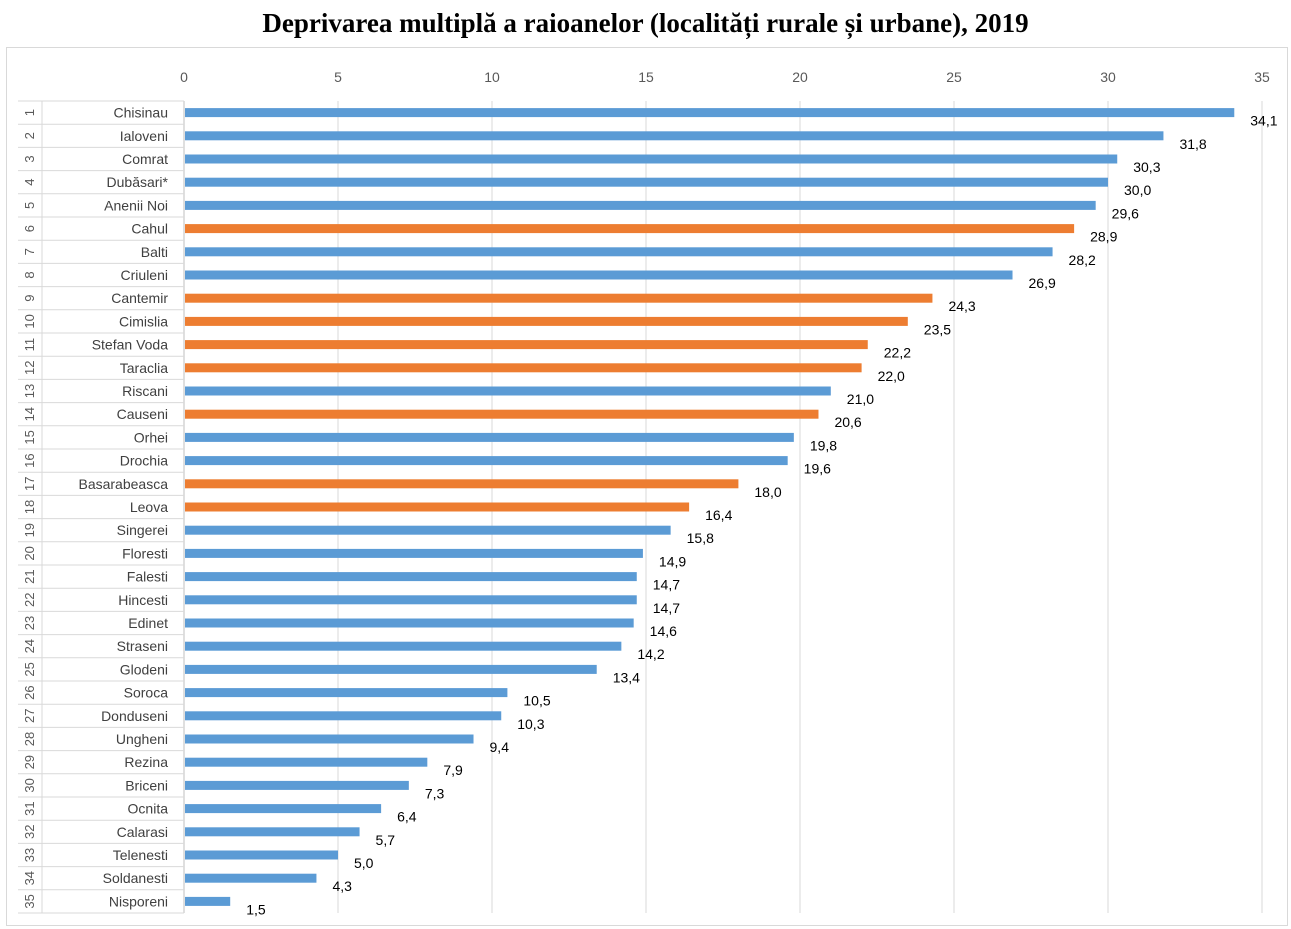 This screenshot has height=929, width=1291. What do you see at coordinates (29, 484) in the screenshot?
I see `rank-label: 17` at bounding box center [29, 484].